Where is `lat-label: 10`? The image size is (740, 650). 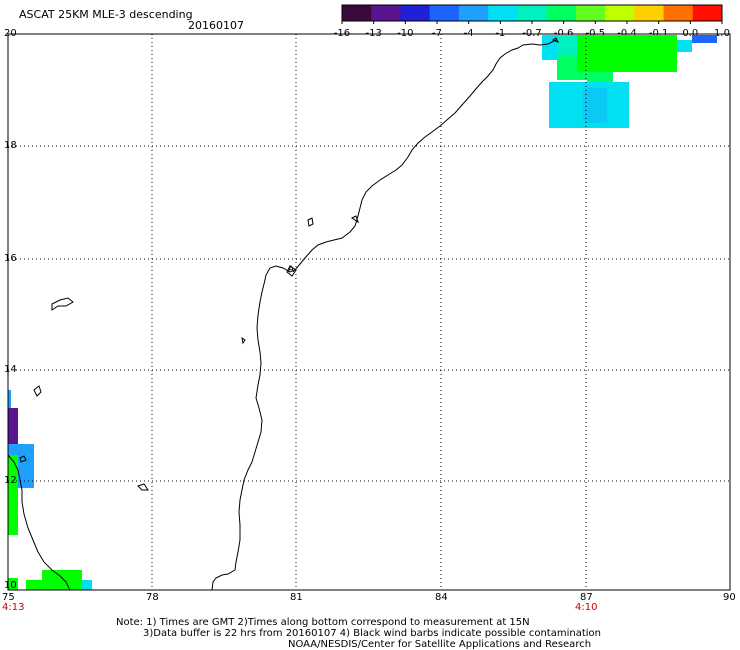 lat-label: 10 is located at coordinates (10, 585).